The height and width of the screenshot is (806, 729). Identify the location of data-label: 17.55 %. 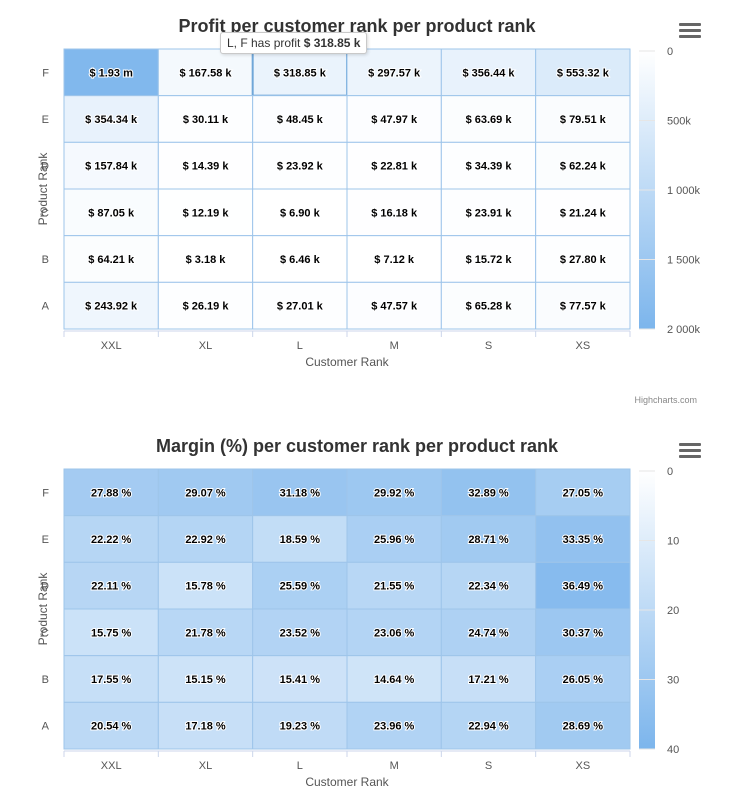
(111, 680).